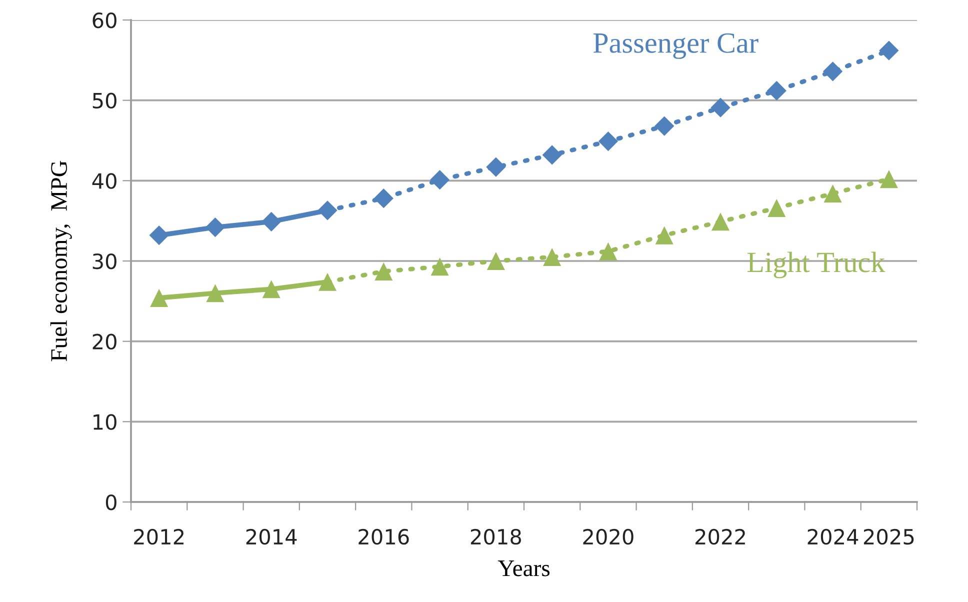  What do you see at coordinates (61, 261) in the screenshot?
I see `y-axis-title: Fuel economy, MPG` at bounding box center [61, 261].